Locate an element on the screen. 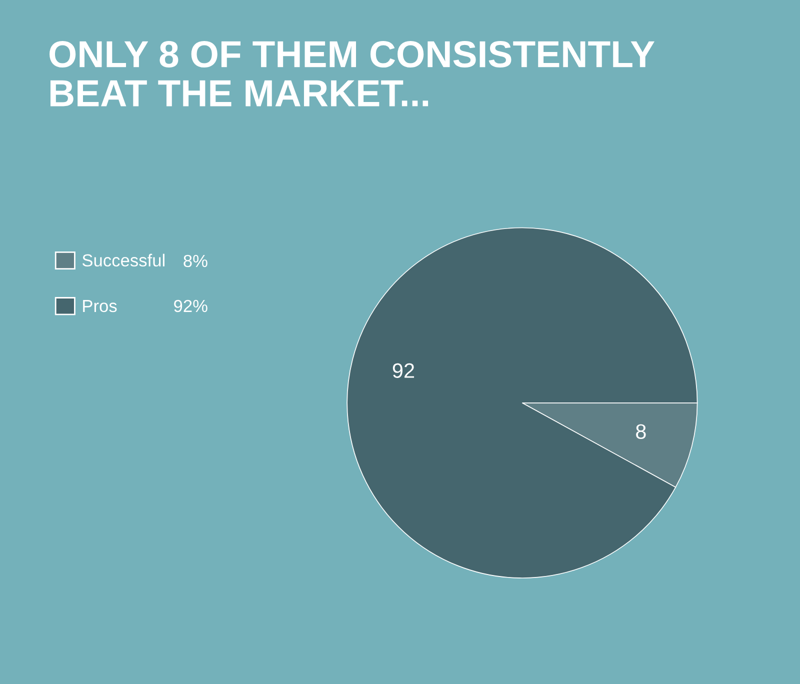 The height and width of the screenshot is (684, 800). text: 8% is located at coordinates (196, 261).